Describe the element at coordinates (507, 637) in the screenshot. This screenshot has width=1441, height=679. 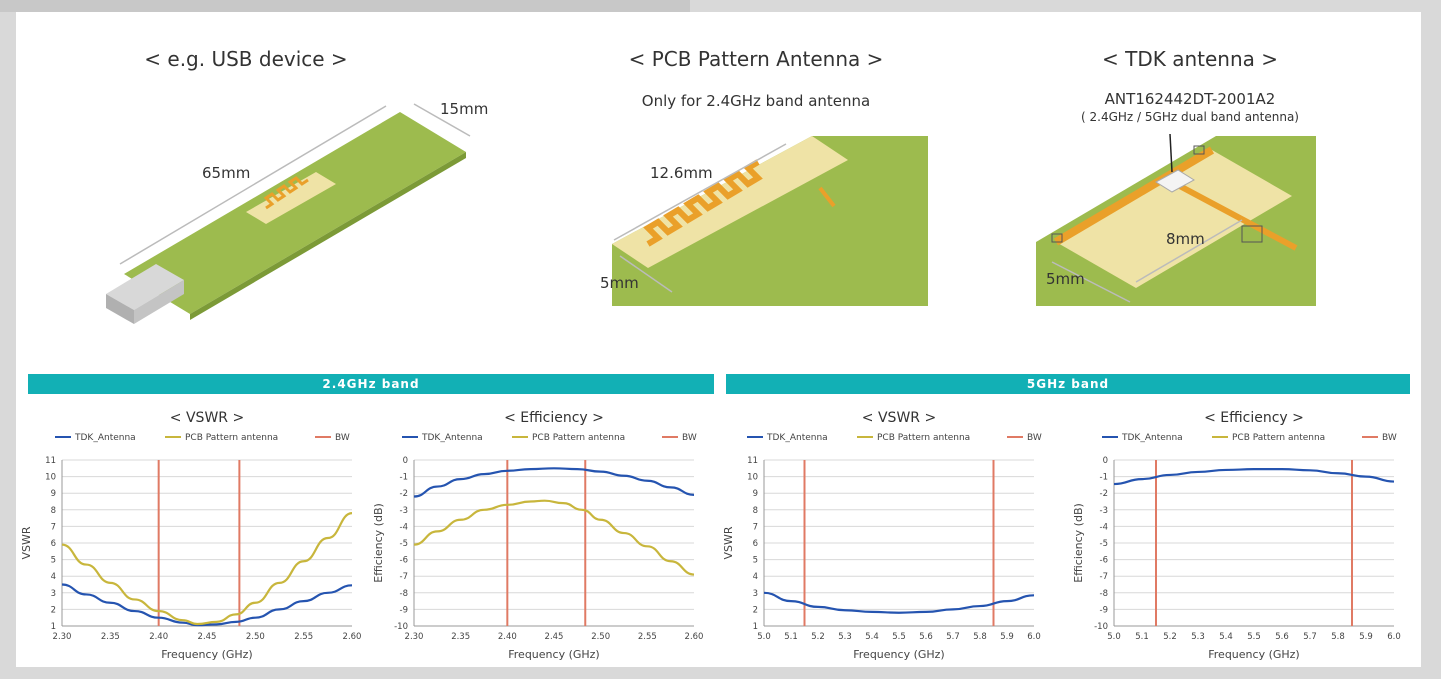
I see `x-tick-label: 2.40` at that location.